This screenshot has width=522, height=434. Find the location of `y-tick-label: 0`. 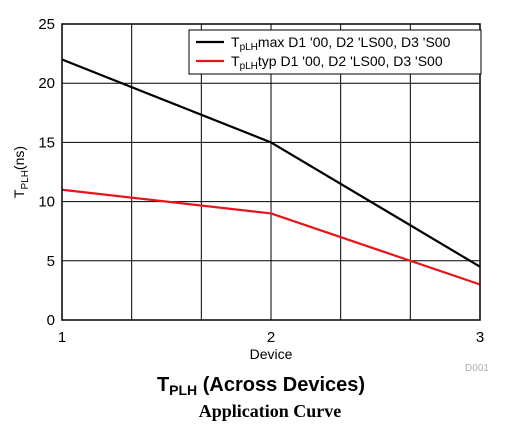

y-tick-label: 0 is located at coordinates (51, 320).